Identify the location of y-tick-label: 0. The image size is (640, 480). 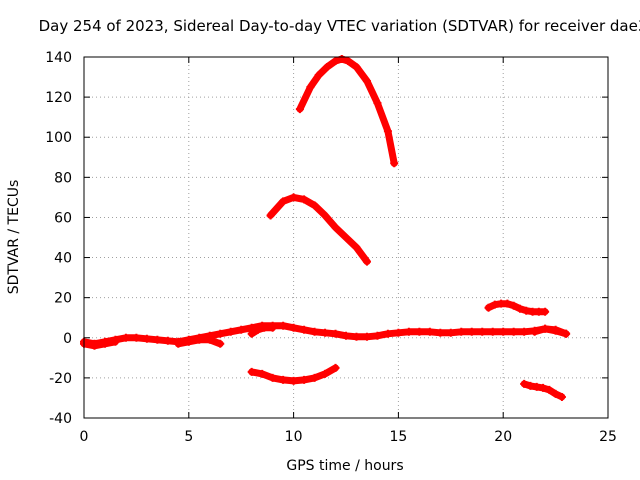
(67, 339).